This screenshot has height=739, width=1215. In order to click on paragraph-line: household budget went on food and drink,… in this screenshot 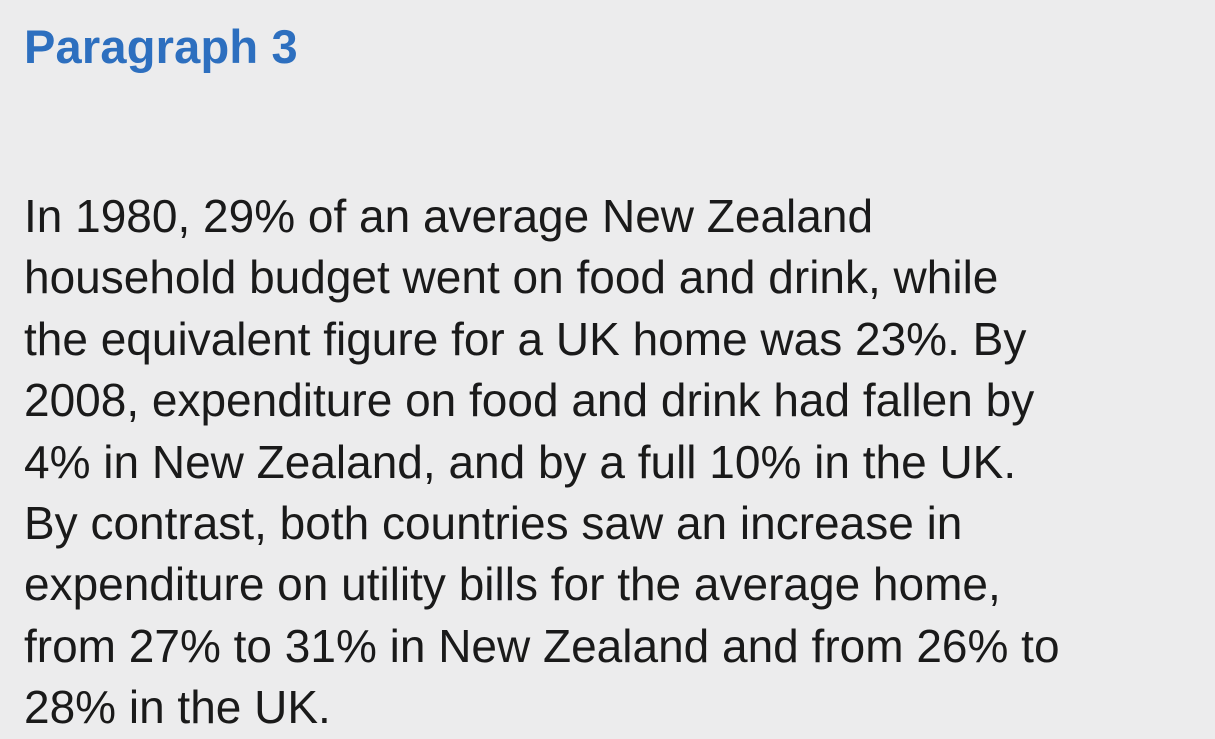, I will do `click(511, 277)`.